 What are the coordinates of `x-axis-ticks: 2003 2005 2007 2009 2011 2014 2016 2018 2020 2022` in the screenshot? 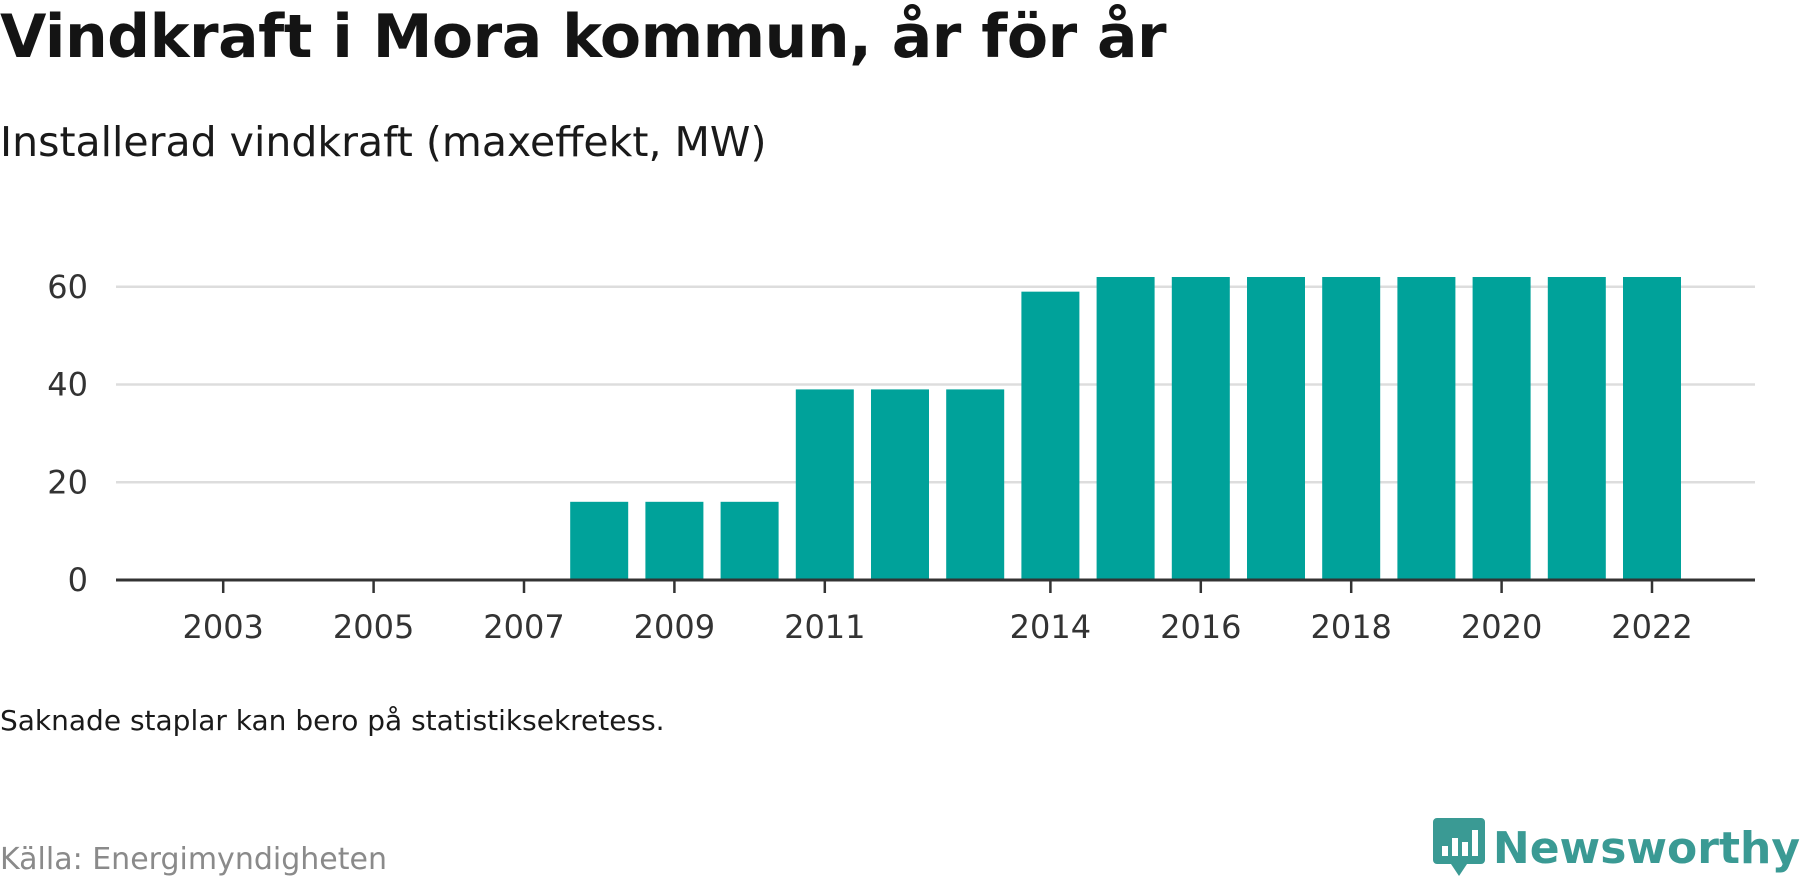 It's located at (937, 613).